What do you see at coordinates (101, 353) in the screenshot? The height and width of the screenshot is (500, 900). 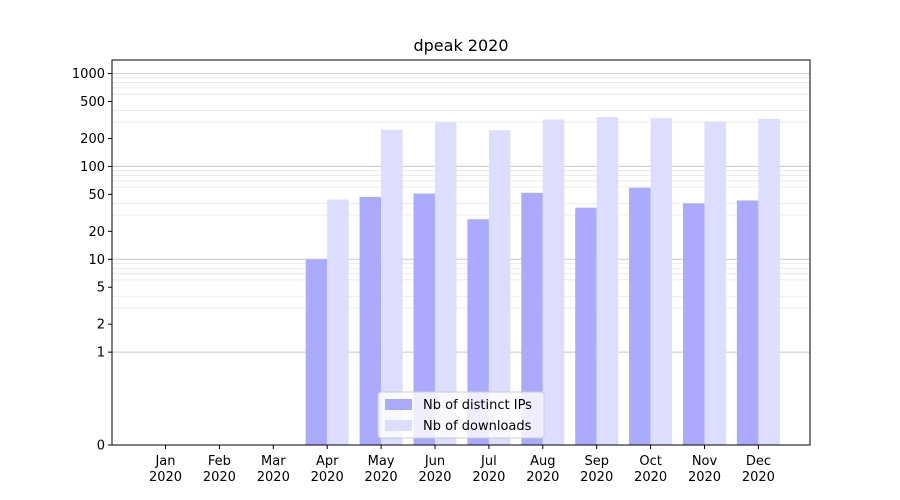 I see `y-tick-label: 1` at bounding box center [101, 353].